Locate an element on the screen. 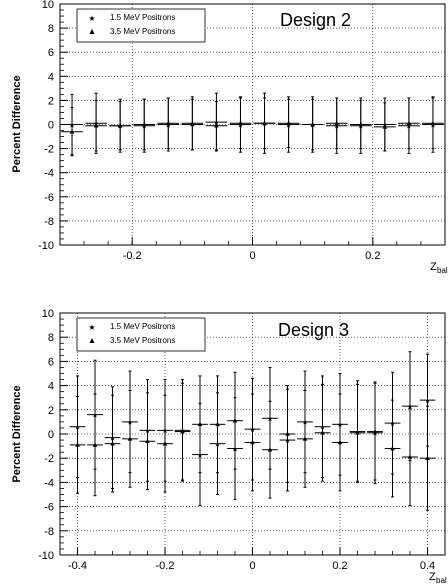 The width and height of the screenshot is (448, 588). panel-title: Design 2 is located at coordinates (315, 20).